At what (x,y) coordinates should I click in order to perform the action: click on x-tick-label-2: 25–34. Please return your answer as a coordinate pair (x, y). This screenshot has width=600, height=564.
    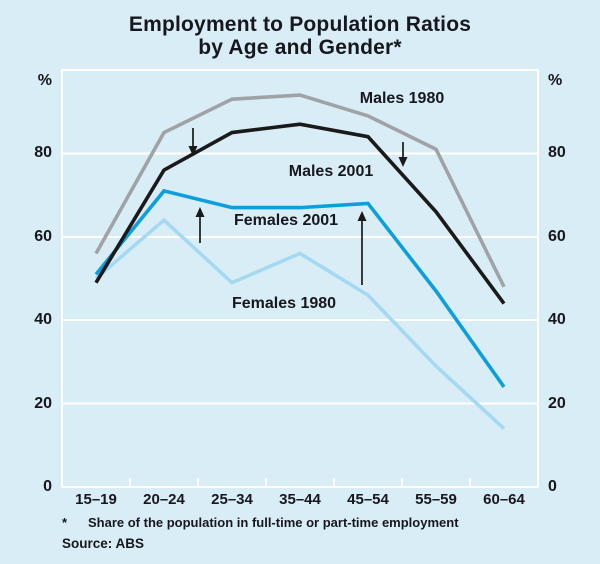
    Looking at the image, I should click on (232, 499).